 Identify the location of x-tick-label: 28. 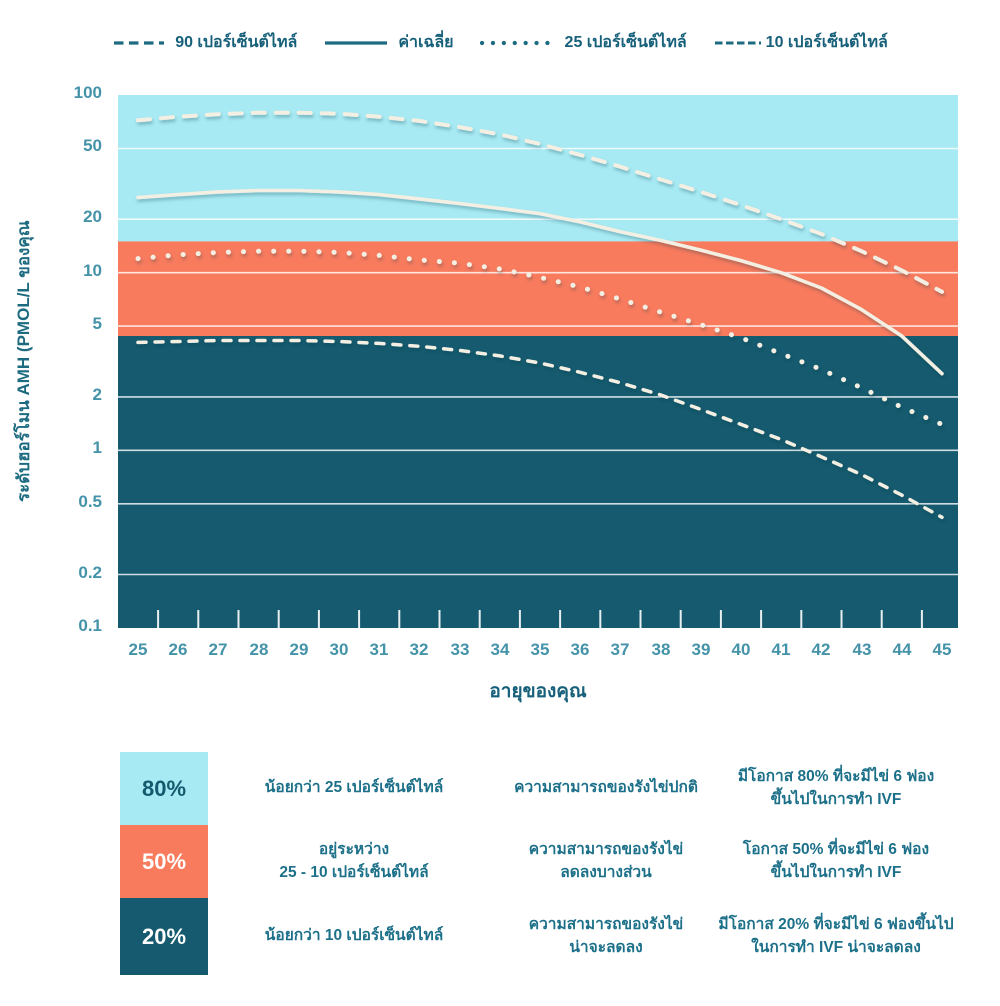
(259, 649).